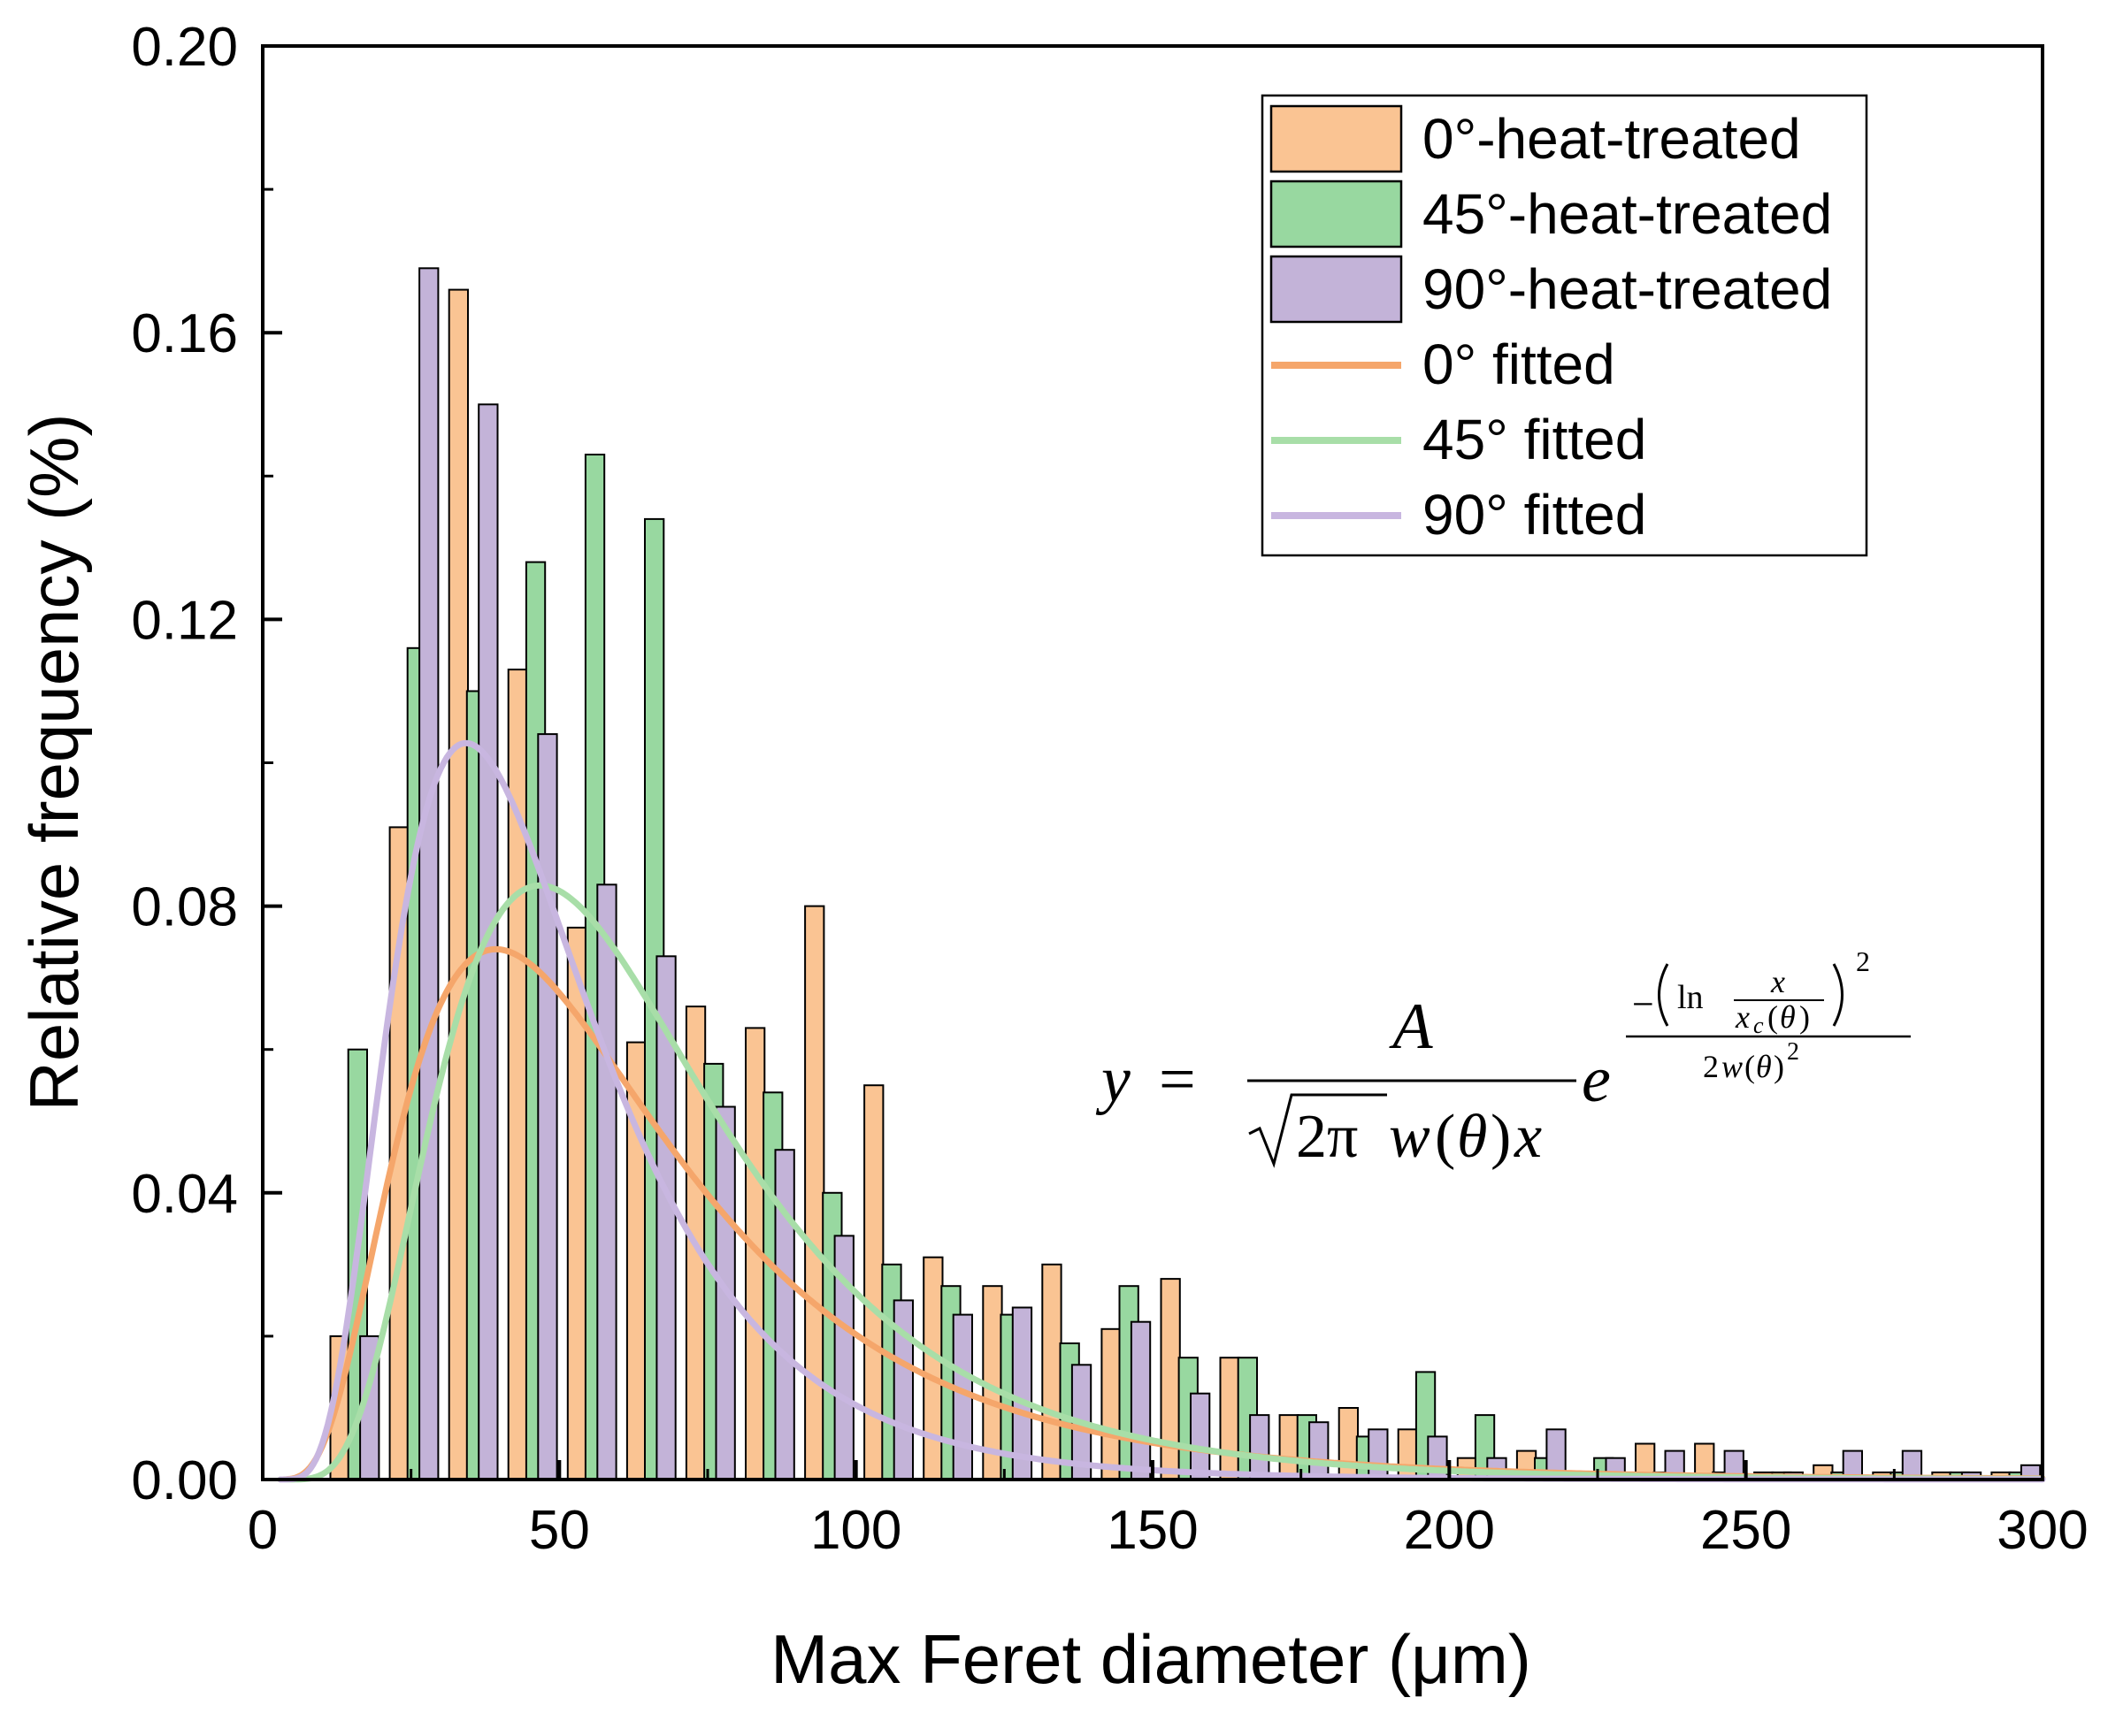  I want to click on x-tick-label-1: 50, so click(559, 1530).